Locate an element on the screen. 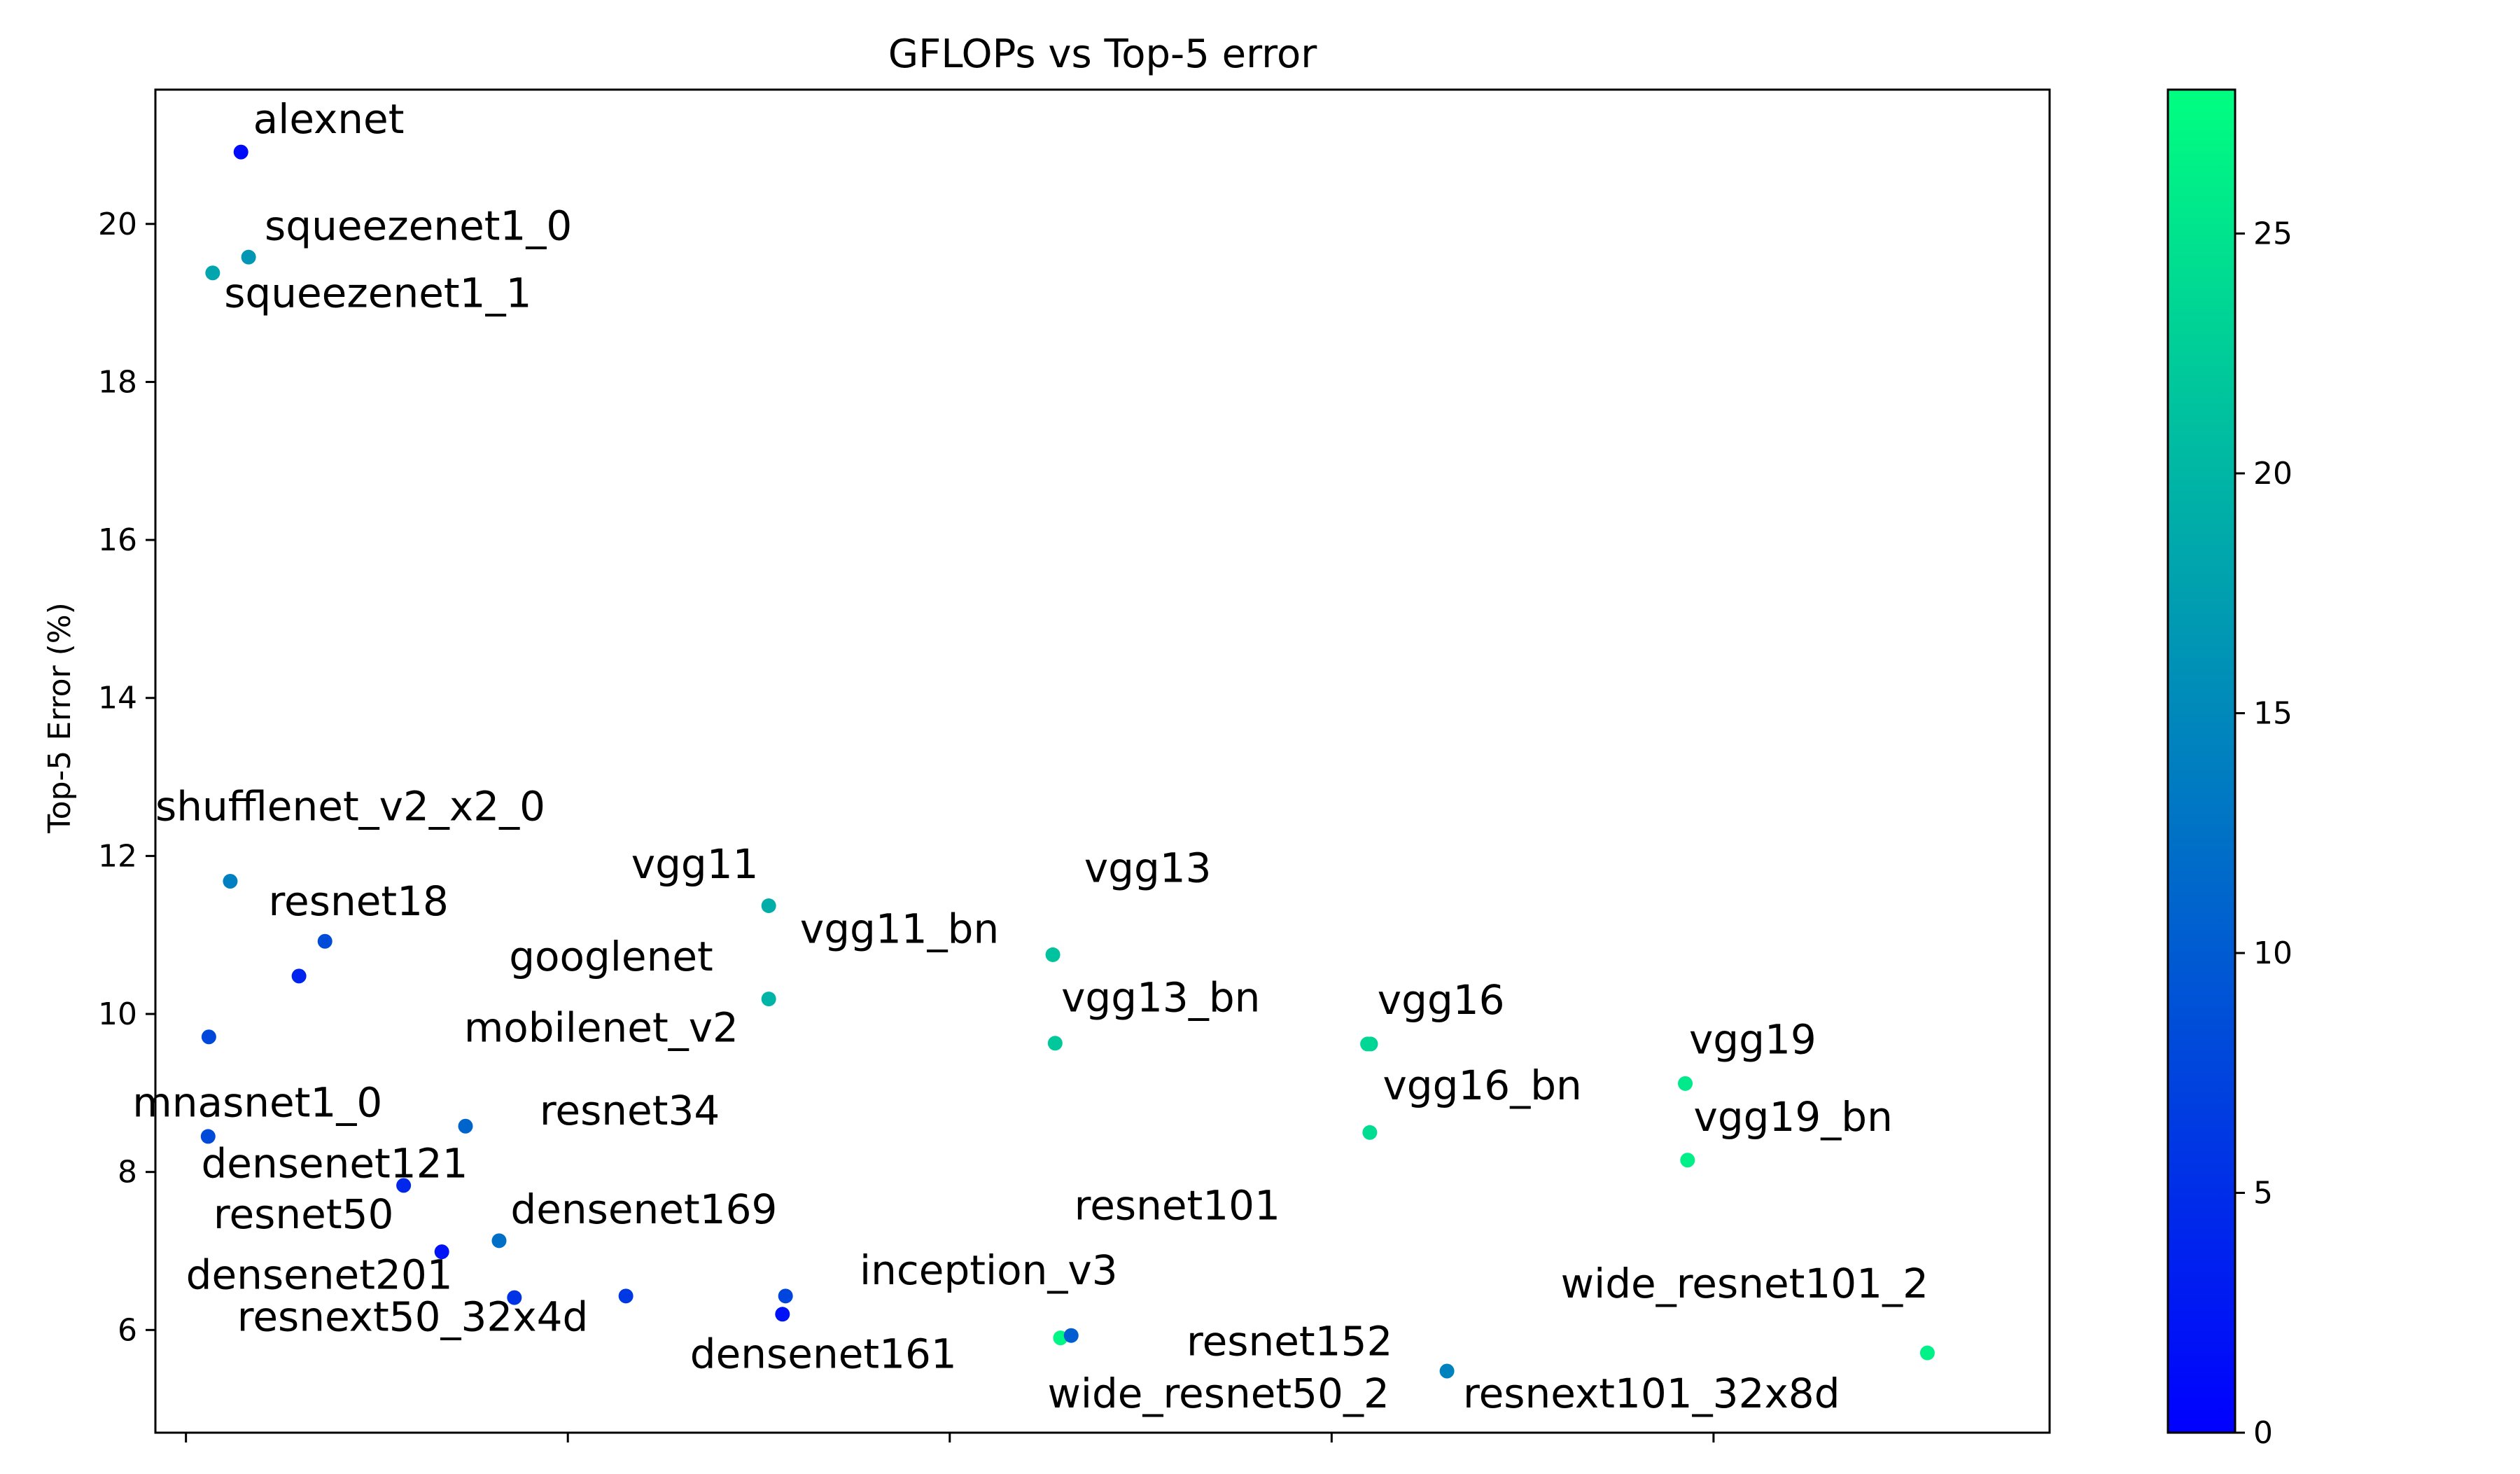  scatter-point-densenet169 is located at coordinates (404, 1185).